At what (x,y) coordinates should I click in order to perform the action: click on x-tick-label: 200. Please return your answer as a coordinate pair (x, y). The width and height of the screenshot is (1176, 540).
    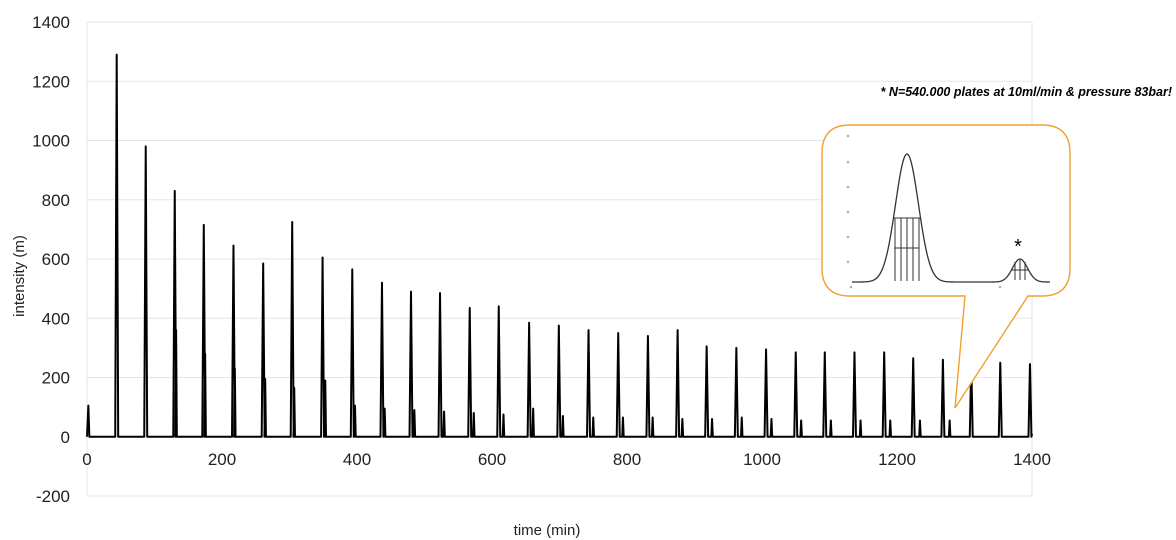
    Looking at the image, I should click on (222, 459).